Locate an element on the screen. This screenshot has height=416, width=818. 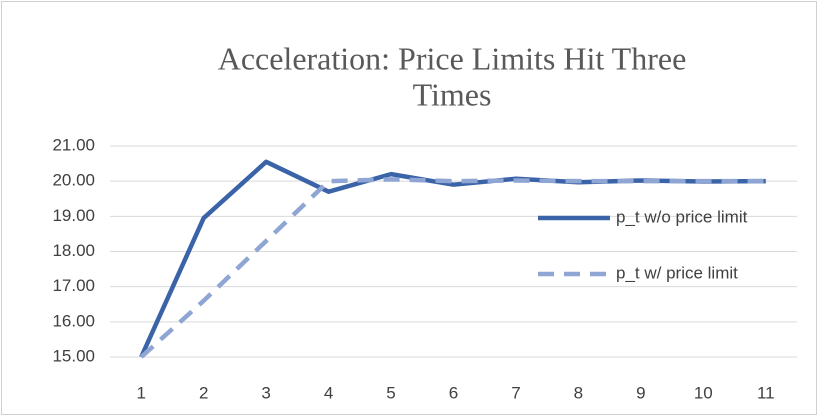
legend-label: p_t w/ price limit is located at coordinates (677, 272).